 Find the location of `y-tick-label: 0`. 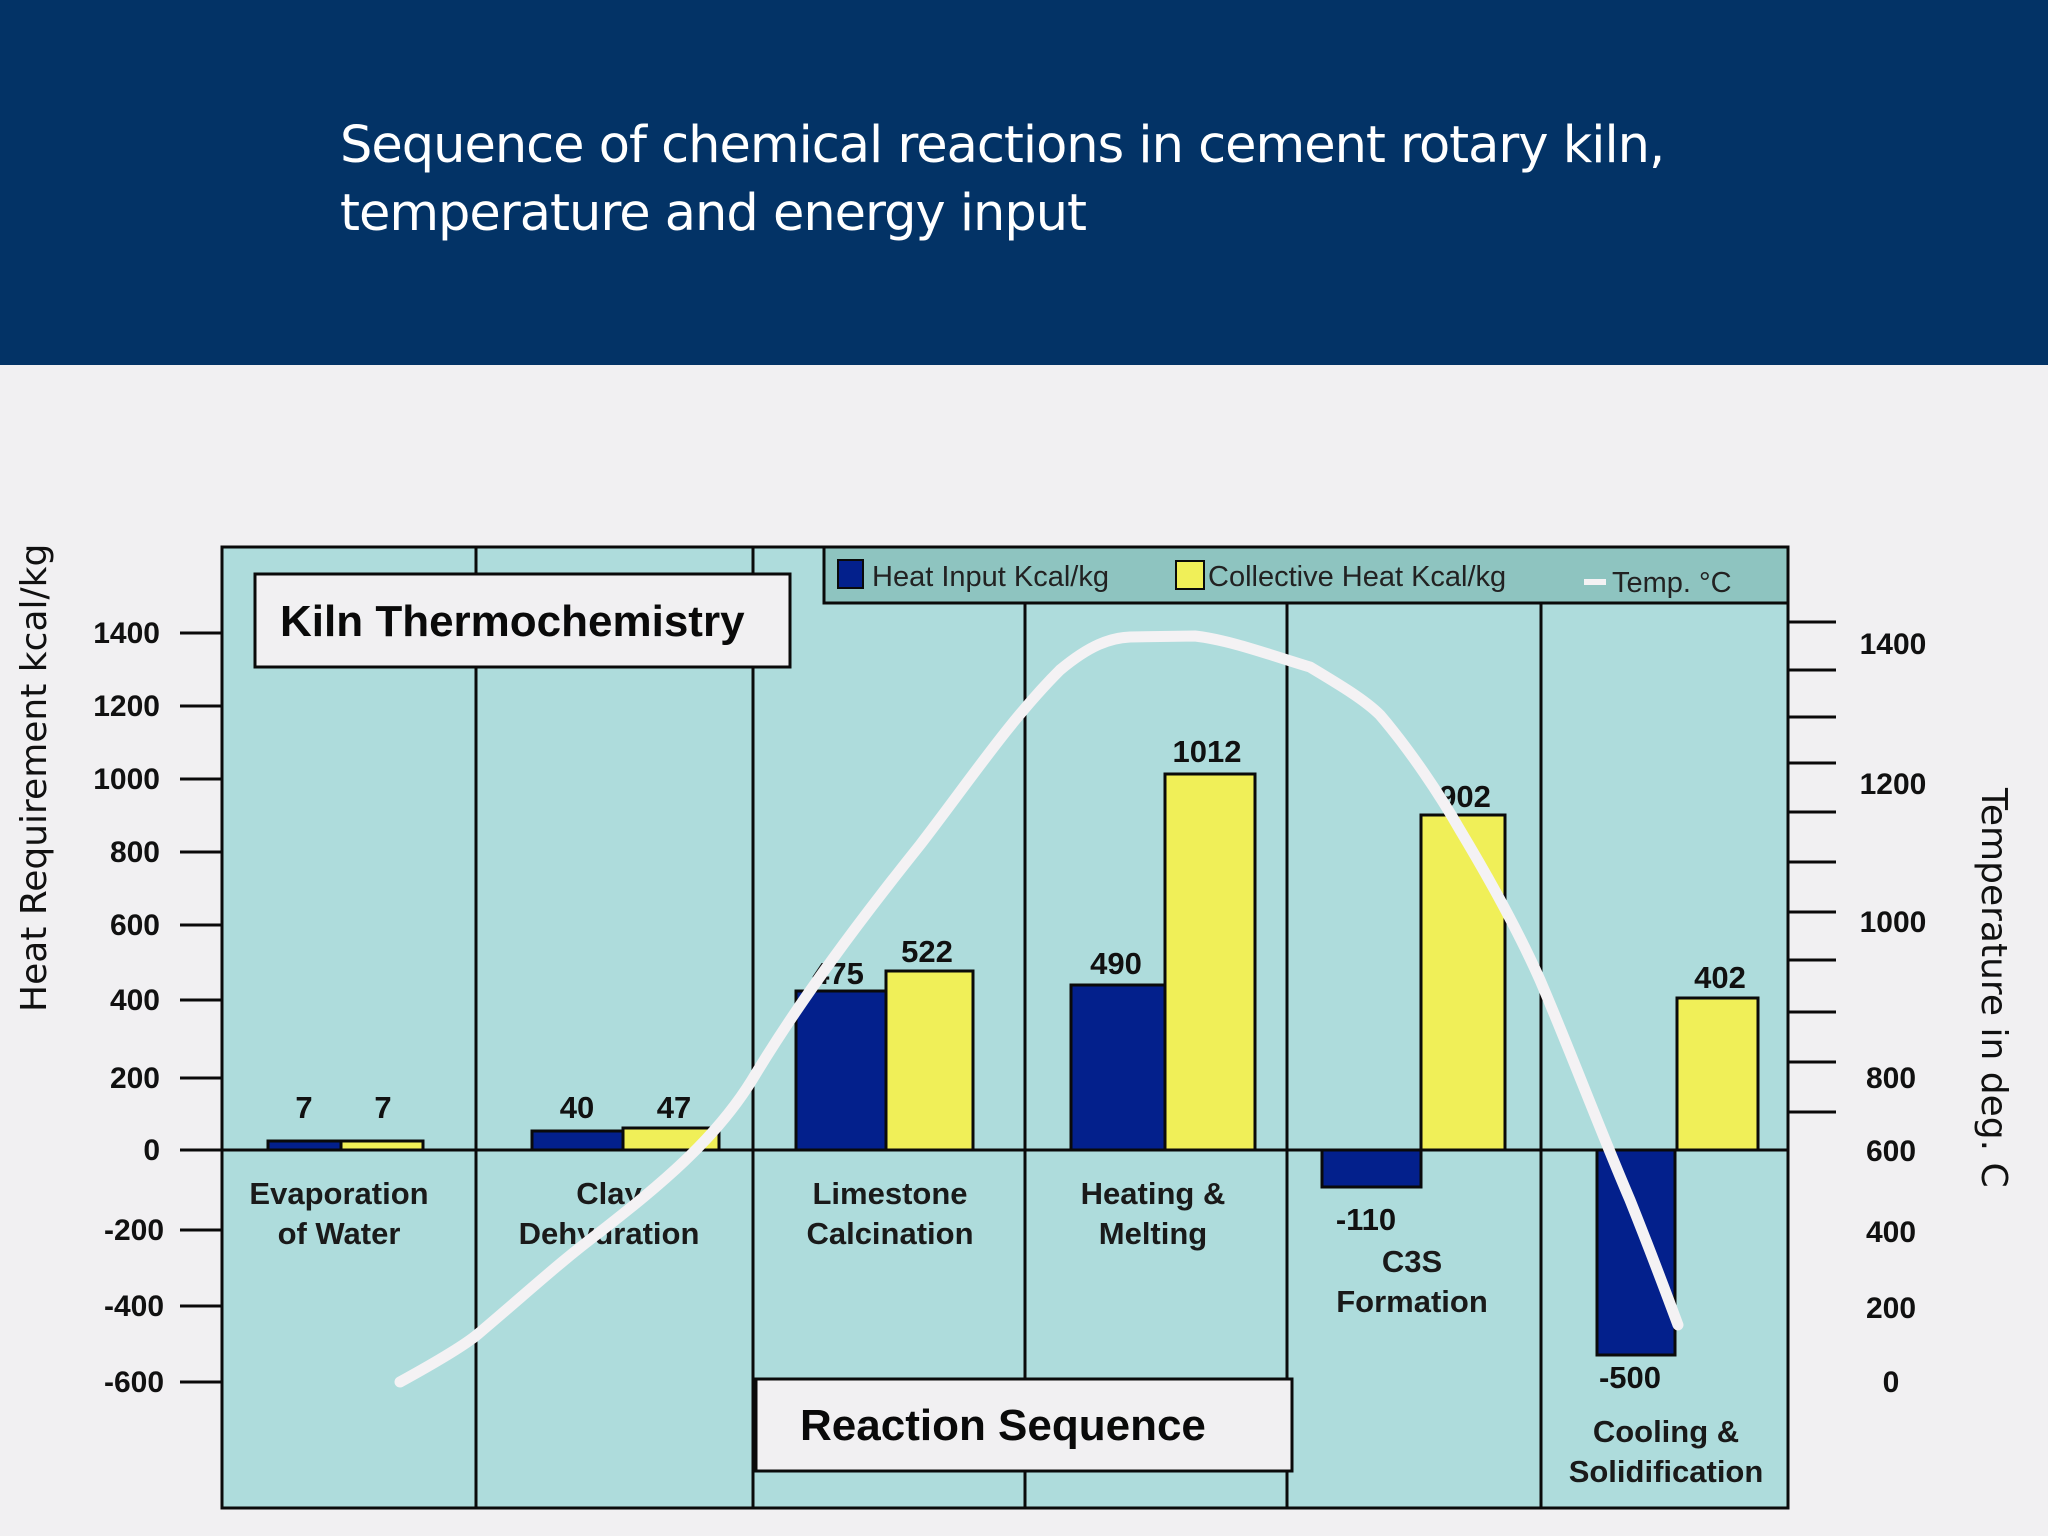

y-tick-label: 0 is located at coordinates (151, 1150).